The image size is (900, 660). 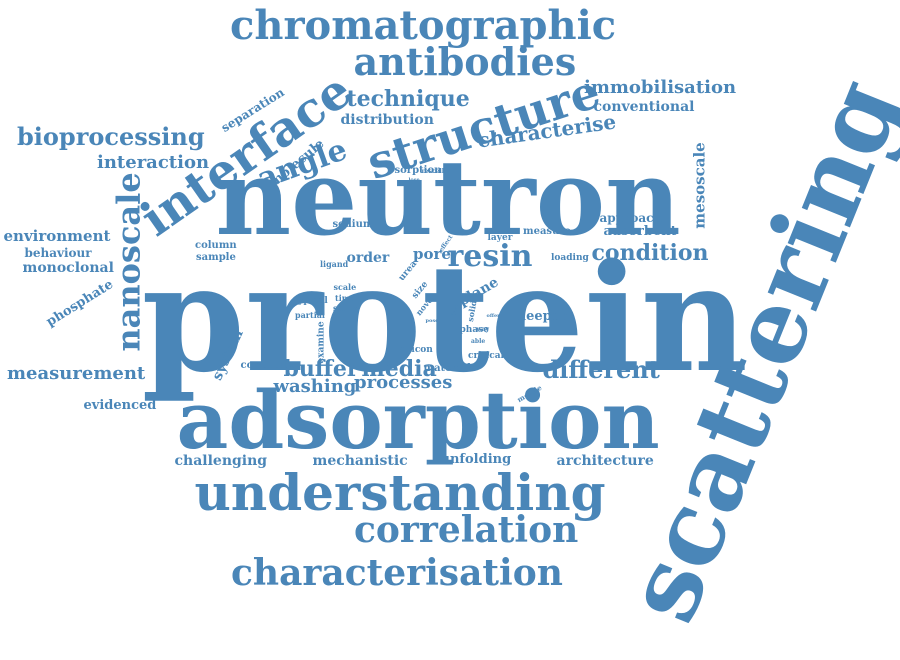 I want to click on word-characterisation: characterisation, so click(x=397, y=573).